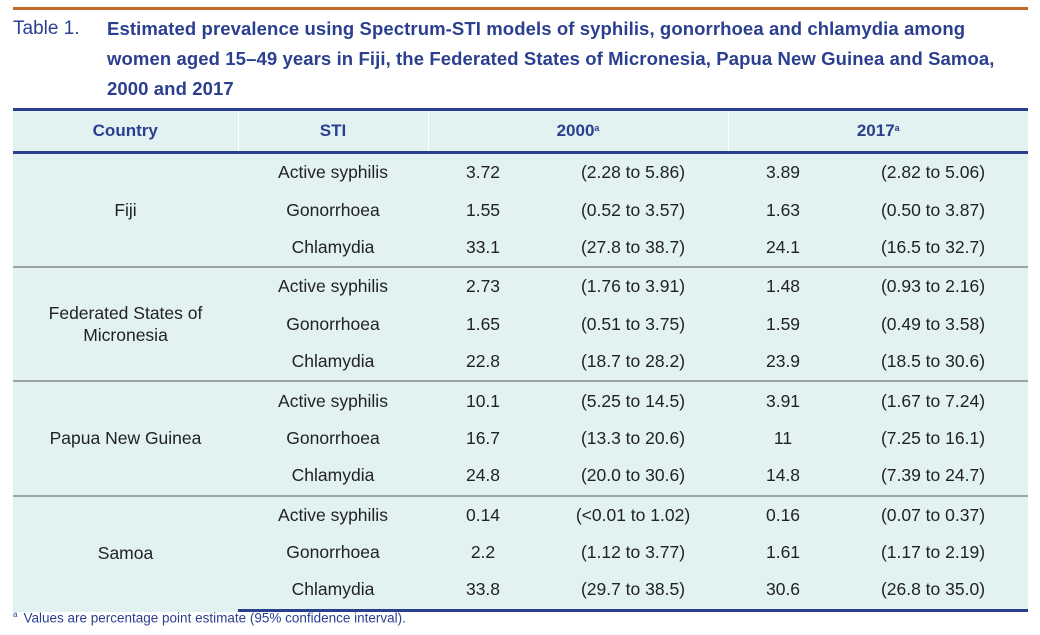 The height and width of the screenshot is (635, 1040). Describe the element at coordinates (483, 209) in the screenshot. I see `value-2000-cell: 1.55` at that location.